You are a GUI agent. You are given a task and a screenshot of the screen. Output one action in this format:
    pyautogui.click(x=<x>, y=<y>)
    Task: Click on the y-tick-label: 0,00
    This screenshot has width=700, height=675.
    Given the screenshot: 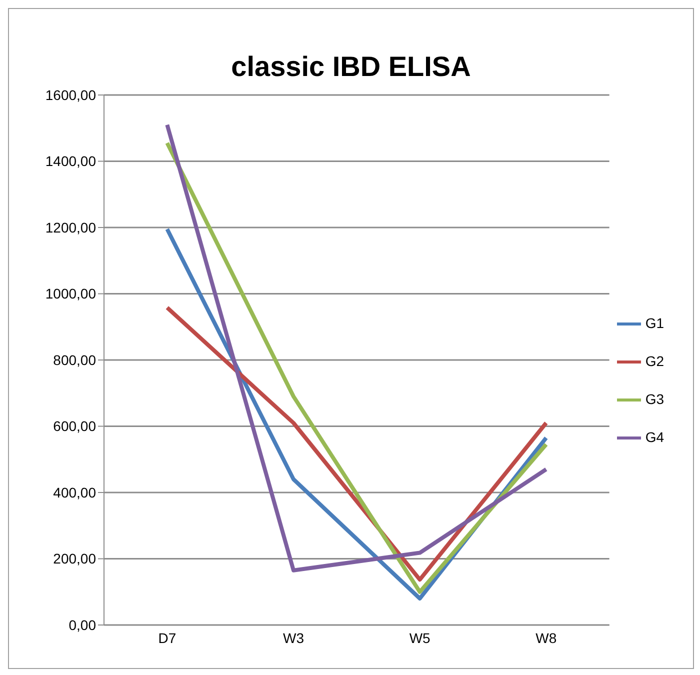 What is the action you would take?
    pyautogui.click(x=82, y=624)
    